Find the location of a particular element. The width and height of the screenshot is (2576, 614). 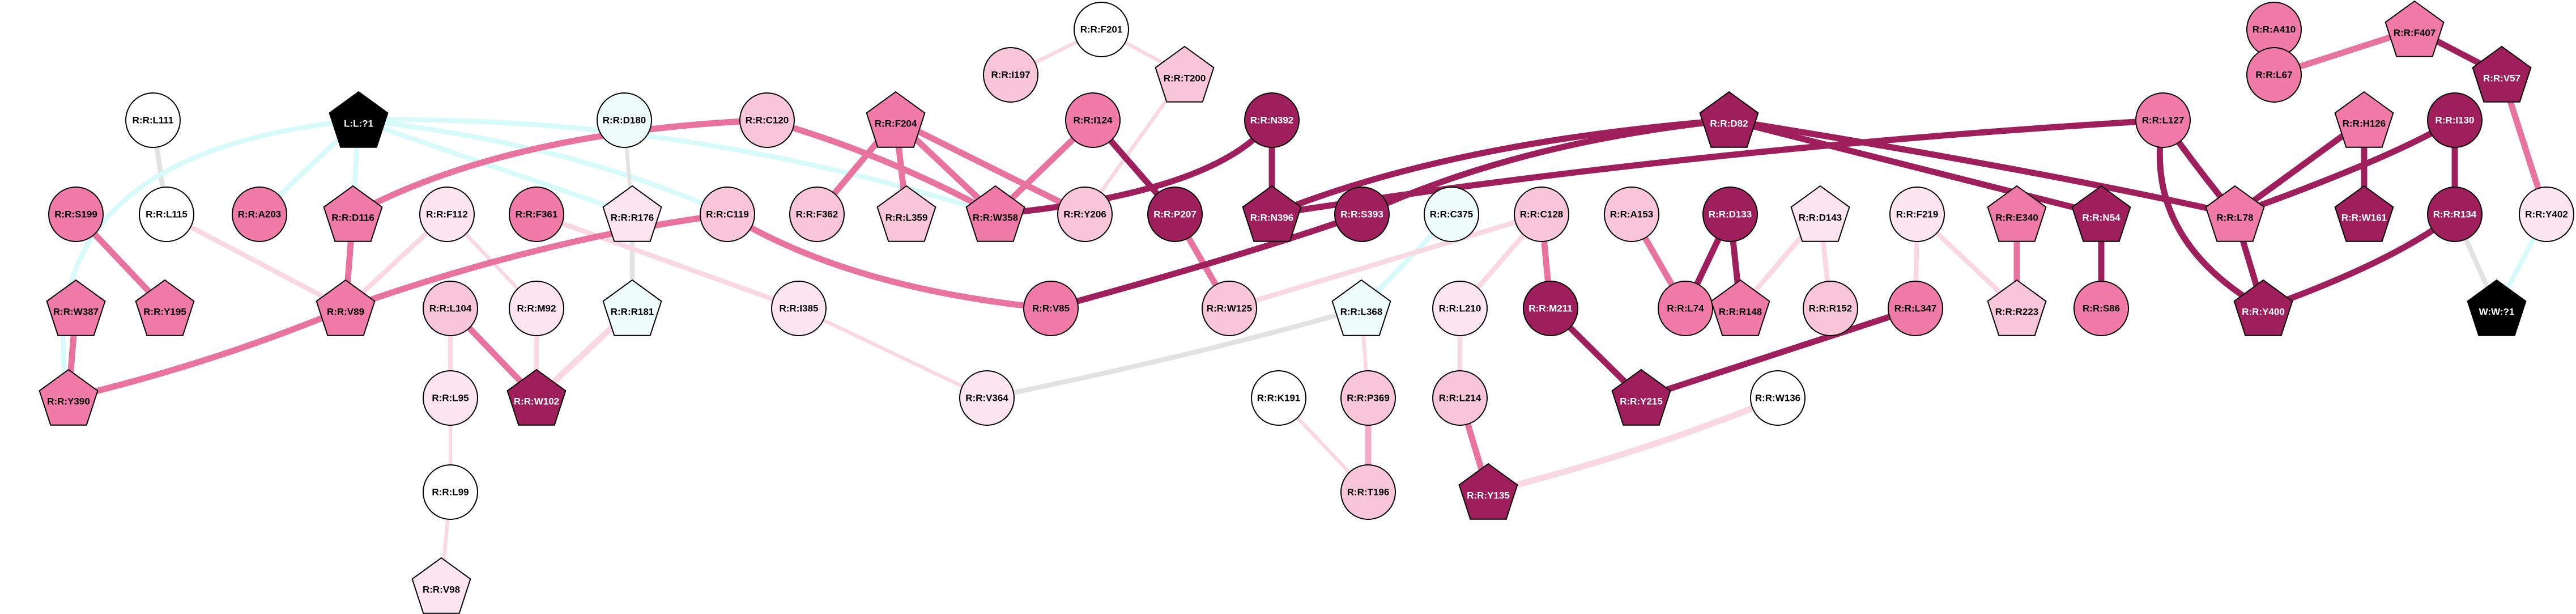

node-r223: R:R:R223 is located at coordinates (2017, 307).